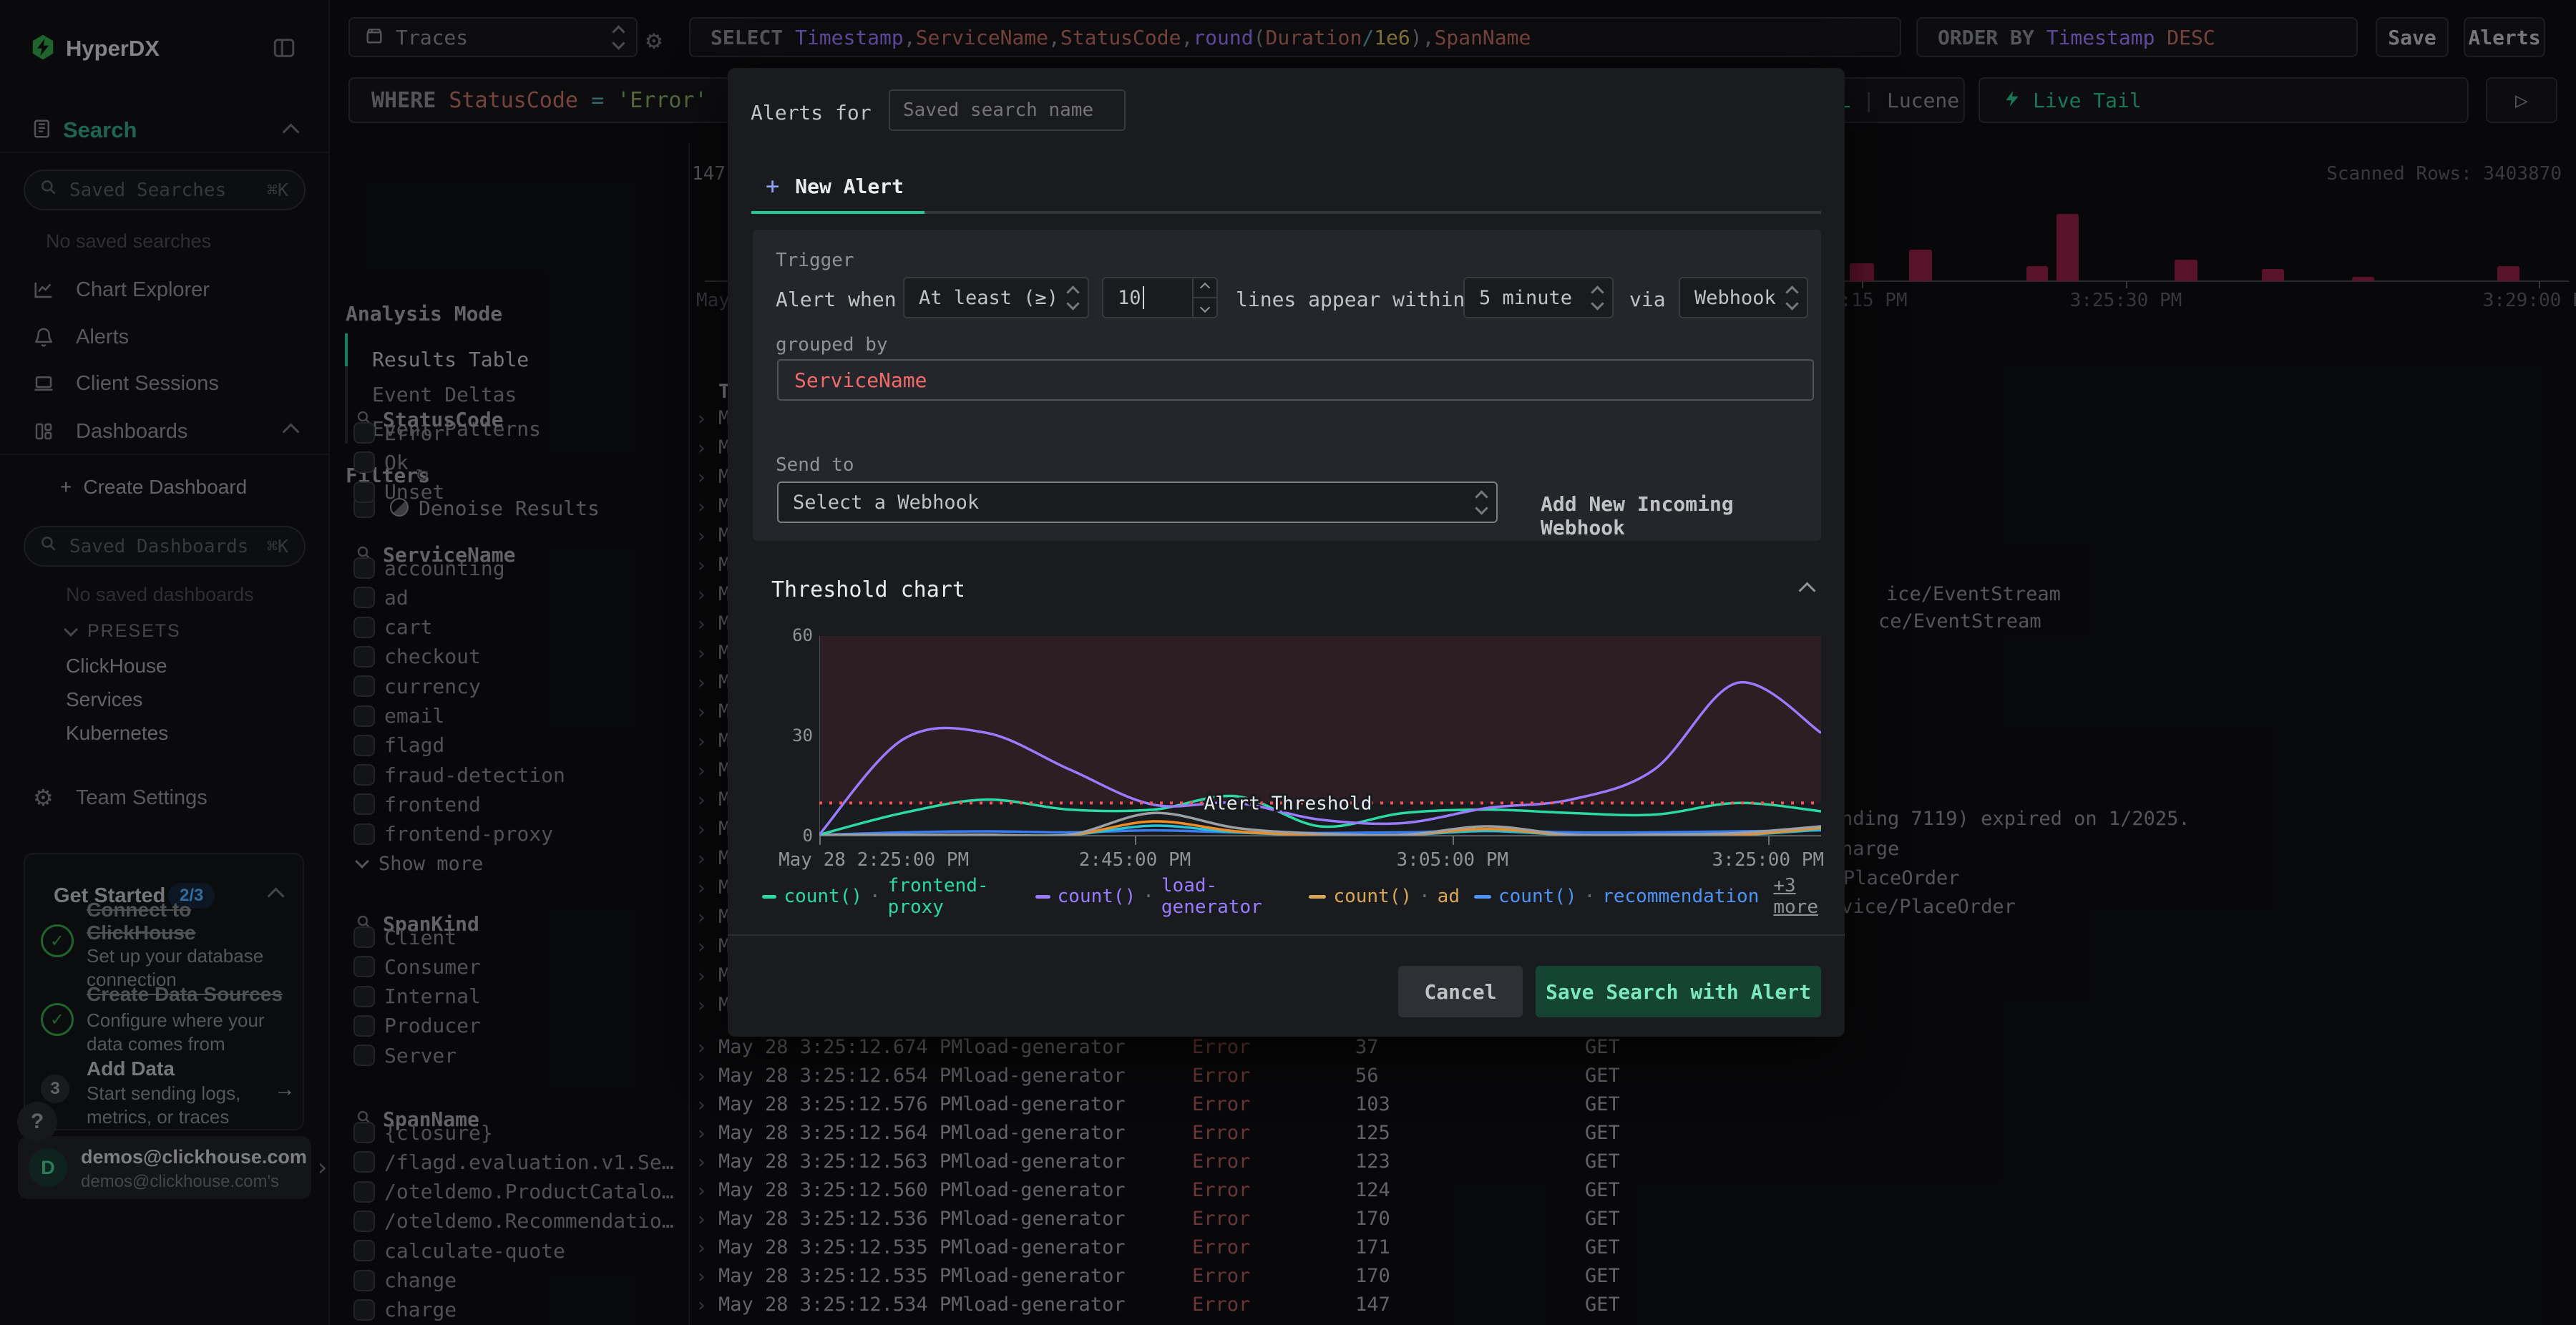 The height and width of the screenshot is (1325, 2576). What do you see at coordinates (1295, 380) in the screenshot?
I see `group-by-input: ServiceName` at bounding box center [1295, 380].